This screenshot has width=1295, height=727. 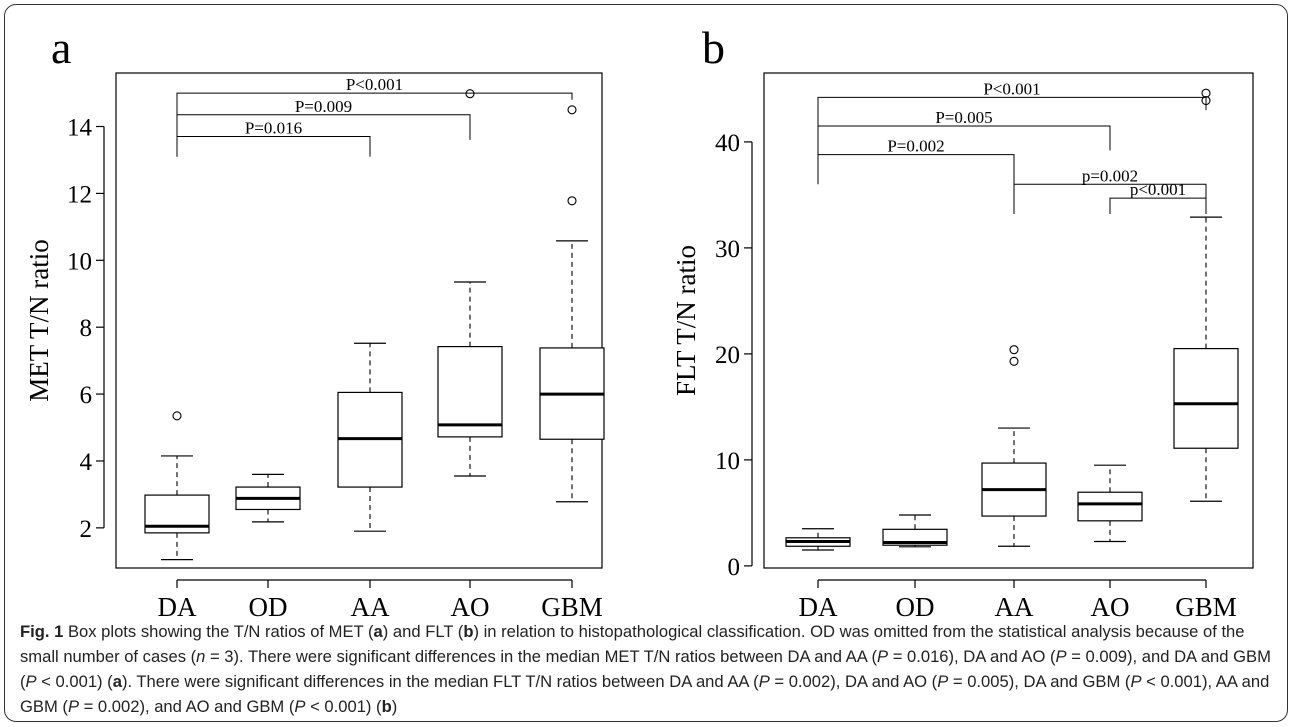 I want to click on y-axis-label: FLT T/N ratio, so click(x=686, y=320).